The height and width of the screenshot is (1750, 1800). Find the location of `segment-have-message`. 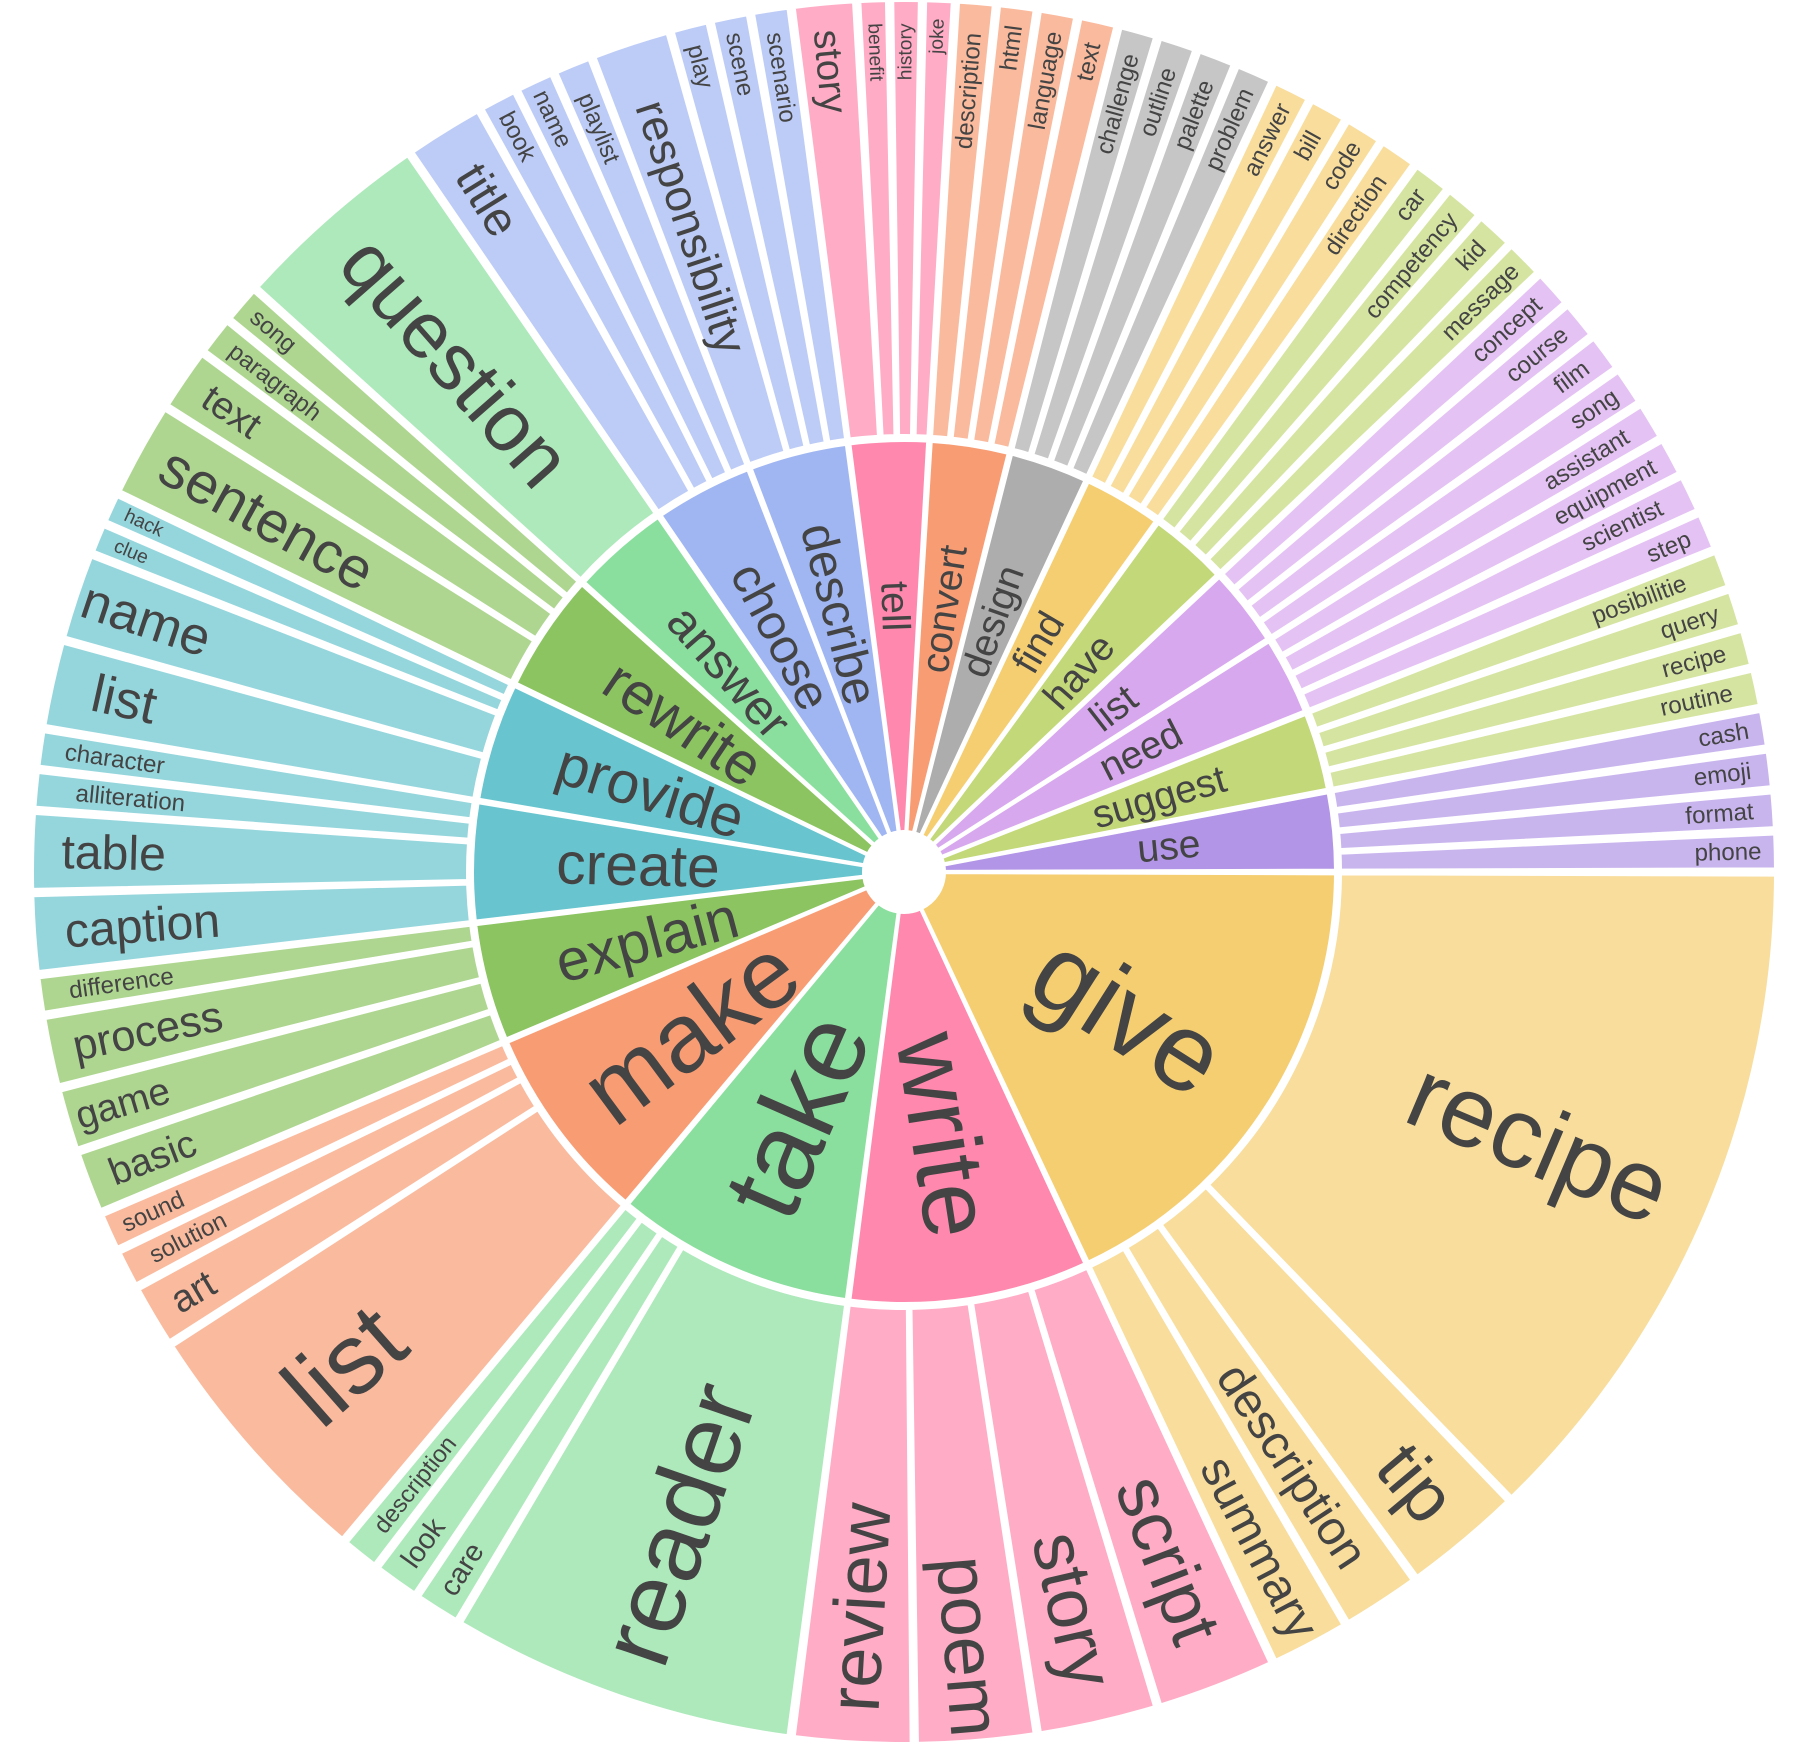

segment-have-message is located at coordinates (1372, 409).